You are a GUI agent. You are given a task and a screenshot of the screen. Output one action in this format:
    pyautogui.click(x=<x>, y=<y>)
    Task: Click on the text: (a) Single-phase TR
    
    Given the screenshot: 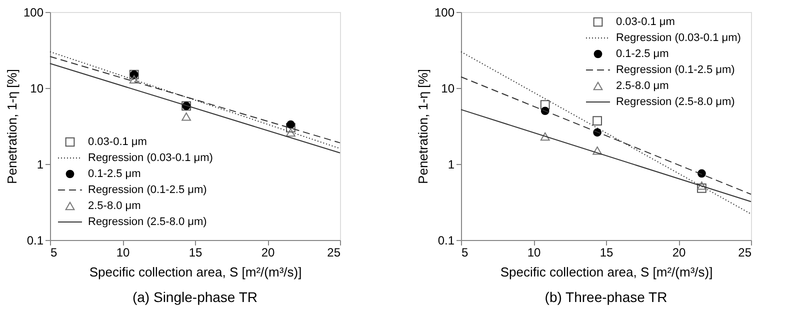 What is the action you would take?
    pyautogui.click(x=195, y=297)
    